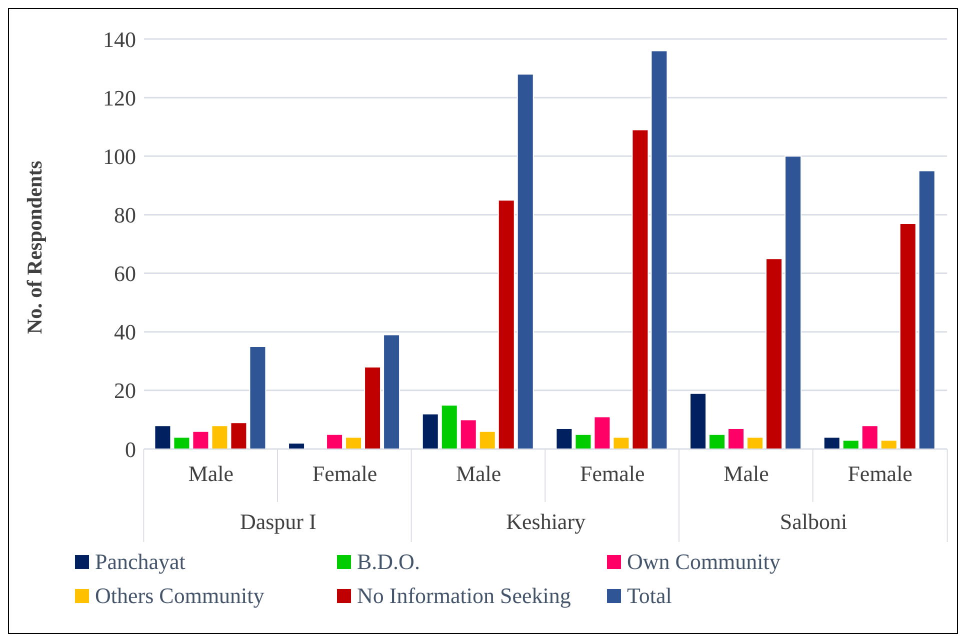  What do you see at coordinates (125, 215) in the screenshot?
I see `y-tick-label: 80` at bounding box center [125, 215].